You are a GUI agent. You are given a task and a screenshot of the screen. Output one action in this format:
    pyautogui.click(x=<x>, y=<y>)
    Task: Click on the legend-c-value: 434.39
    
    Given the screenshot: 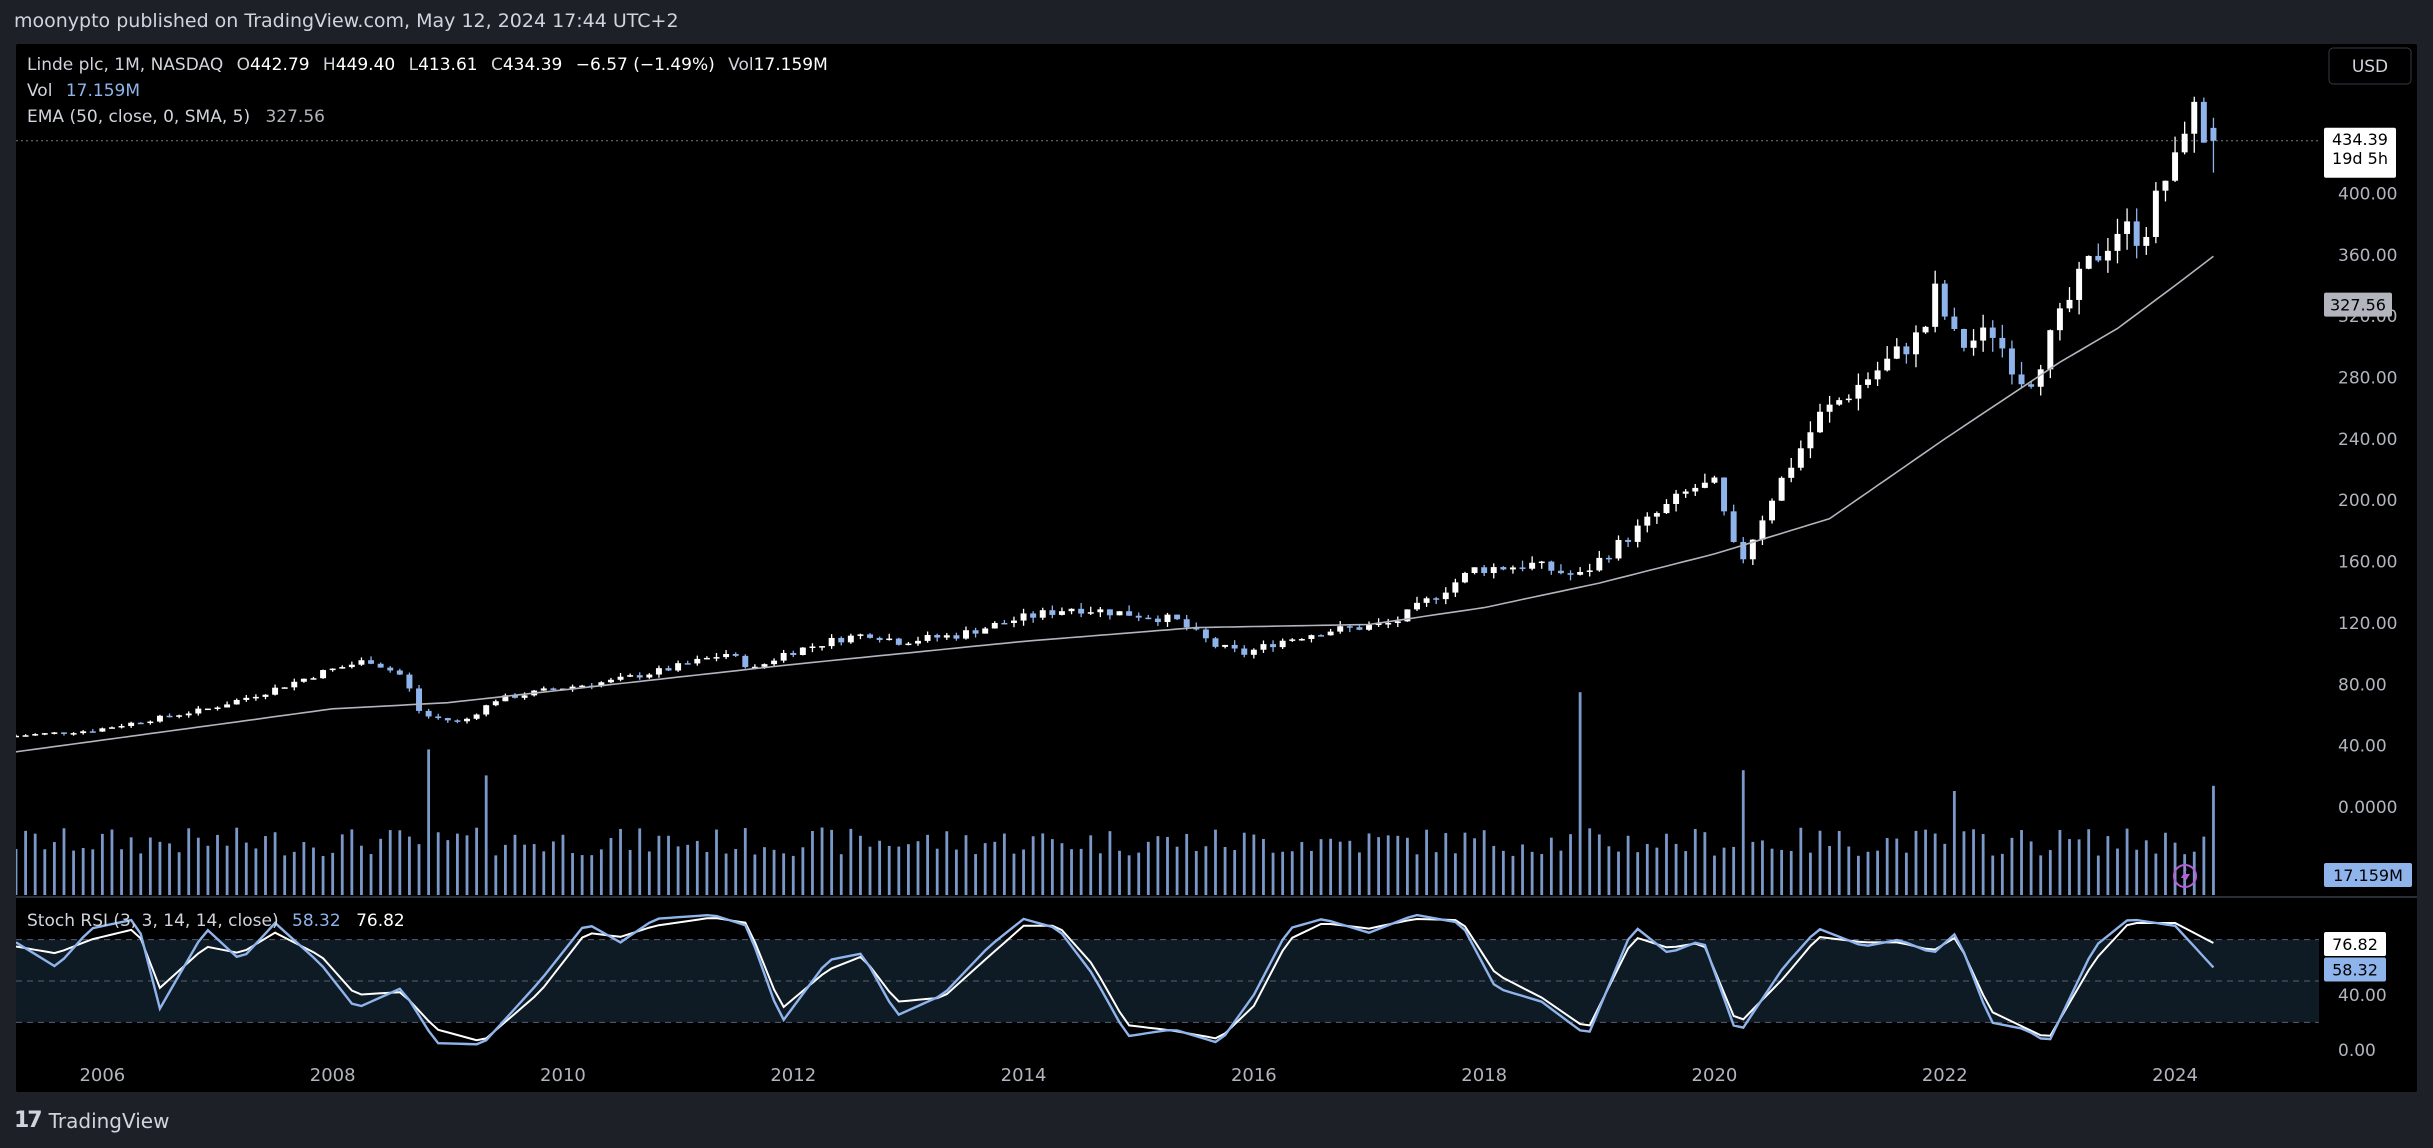 What is the action you would take?
    pyautogui.click(x=532, y=65)
    